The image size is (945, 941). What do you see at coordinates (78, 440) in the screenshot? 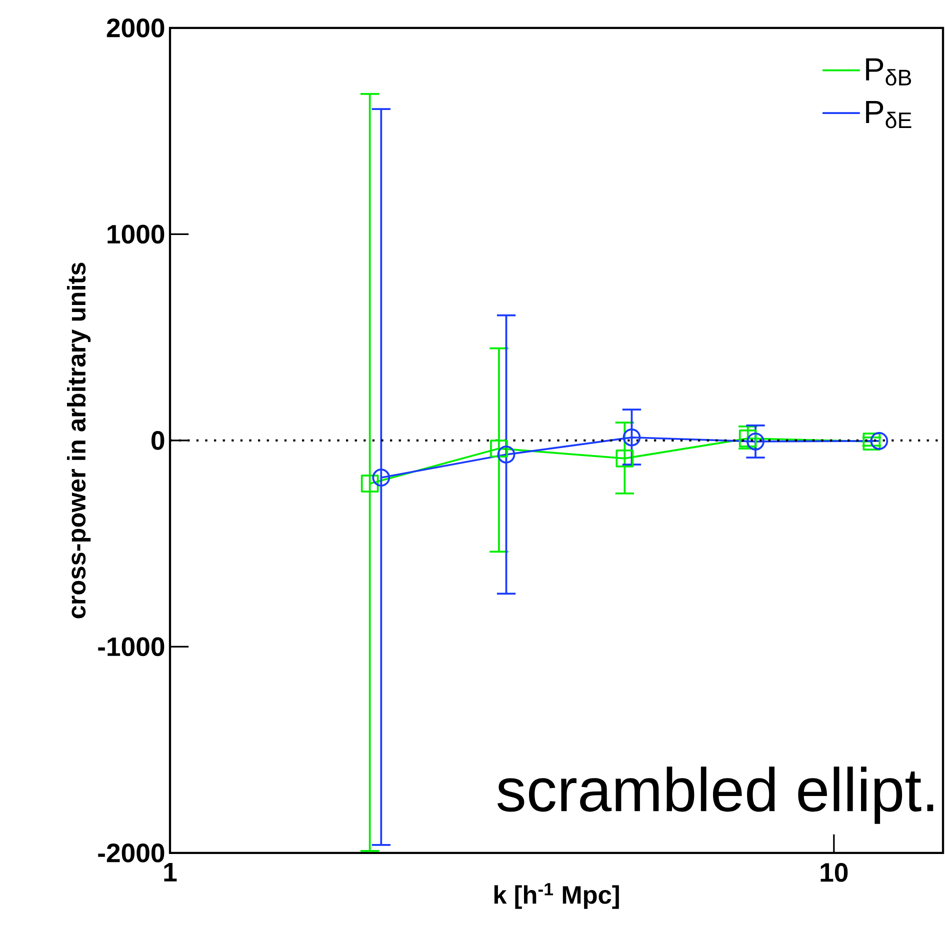
I see `y-axis-title: cross-power in arbitrary units` at bounding box center [78, 440].